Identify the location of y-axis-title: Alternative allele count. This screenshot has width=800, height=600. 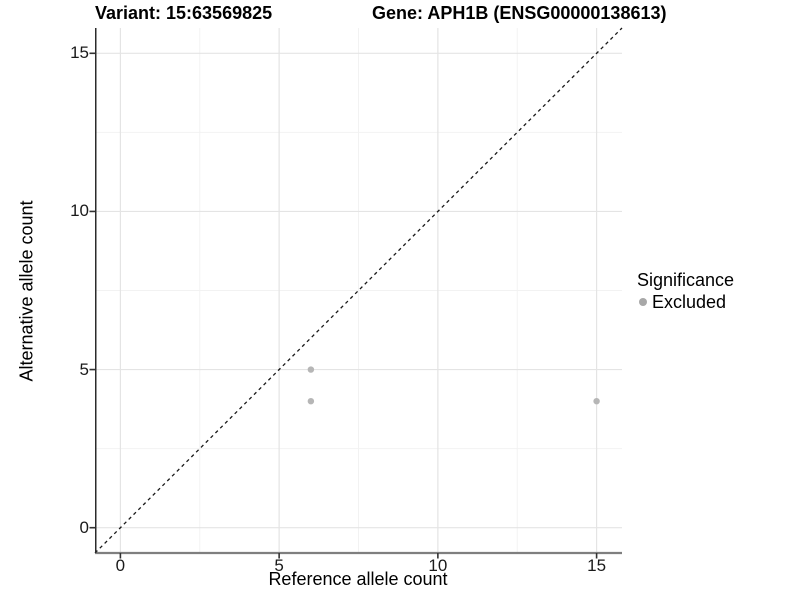
(26, 291).